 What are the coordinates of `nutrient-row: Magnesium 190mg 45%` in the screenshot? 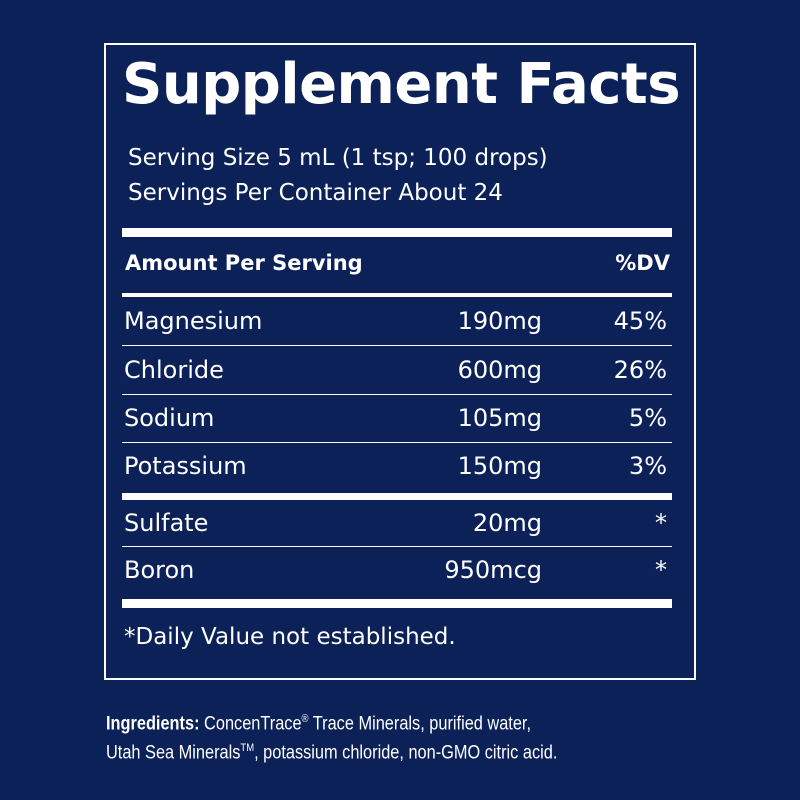 It's located at (397, 322).